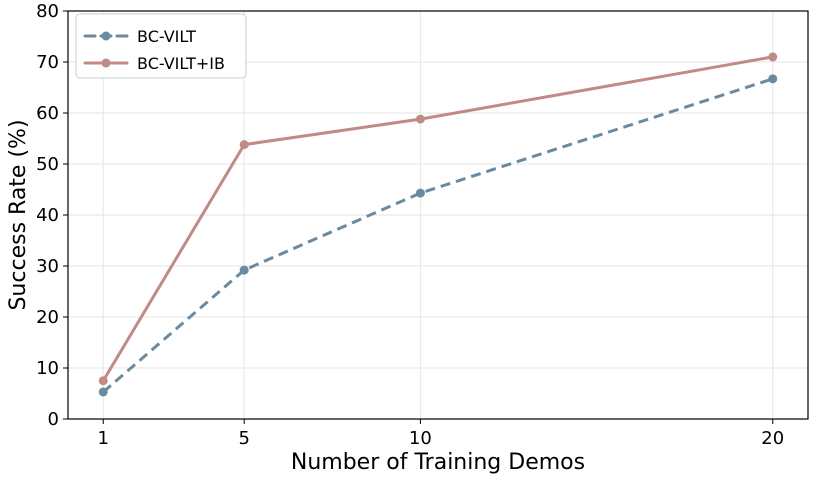  What do you see at coordinates (47, 368) in the screenshot?
I see `y-tick-label: 10` at bounding box center [47, 368].